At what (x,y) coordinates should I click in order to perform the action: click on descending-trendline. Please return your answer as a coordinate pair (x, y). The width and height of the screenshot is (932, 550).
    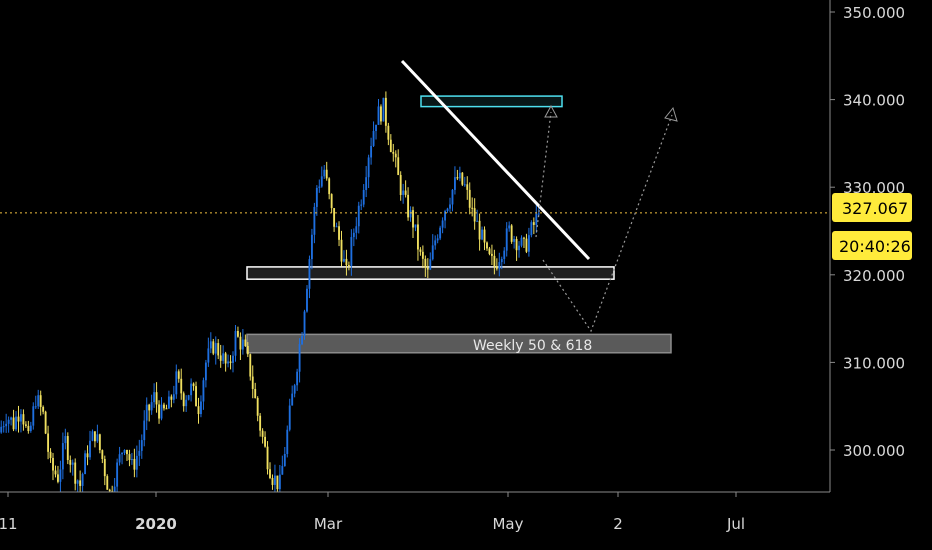
    Looking at the image, I should click on (495, 160).